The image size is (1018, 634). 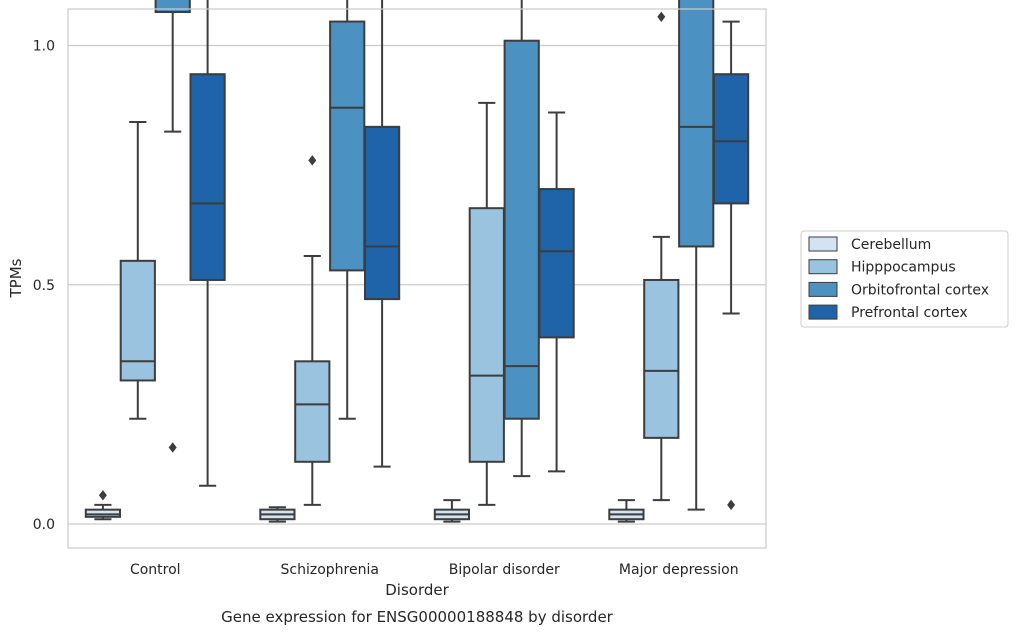 What do you see at coordinates (16, 278) in the screenshot?
I see `y-axis-label: TPMs` at bounding box center [16, 278].